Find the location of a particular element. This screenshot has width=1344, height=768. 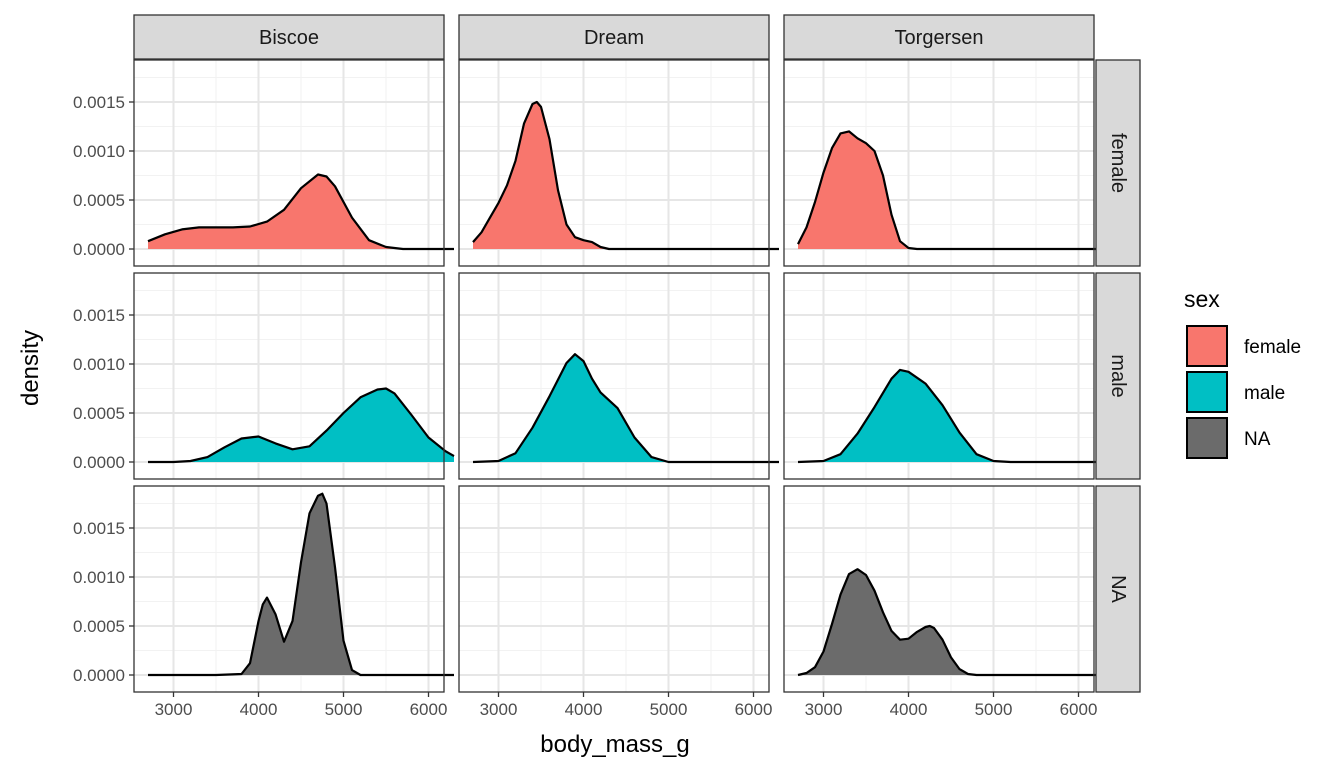

facet-panel-biscoe-na is located at coordinates (293, 589).